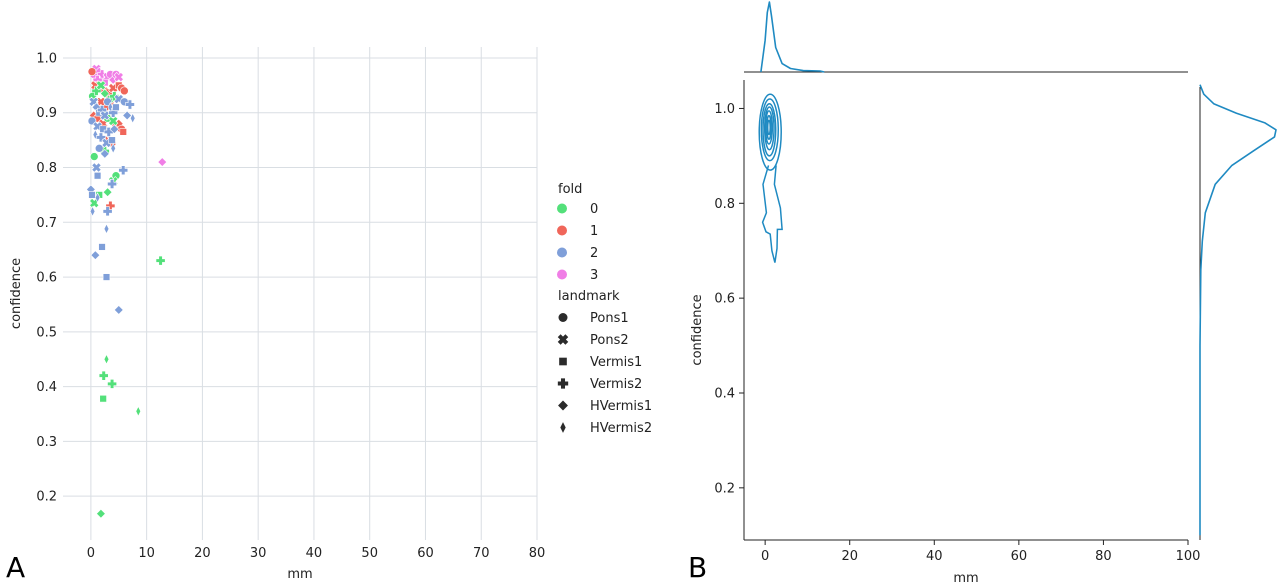  I want to click on legend-hue-label: 3, so click(594, 275).